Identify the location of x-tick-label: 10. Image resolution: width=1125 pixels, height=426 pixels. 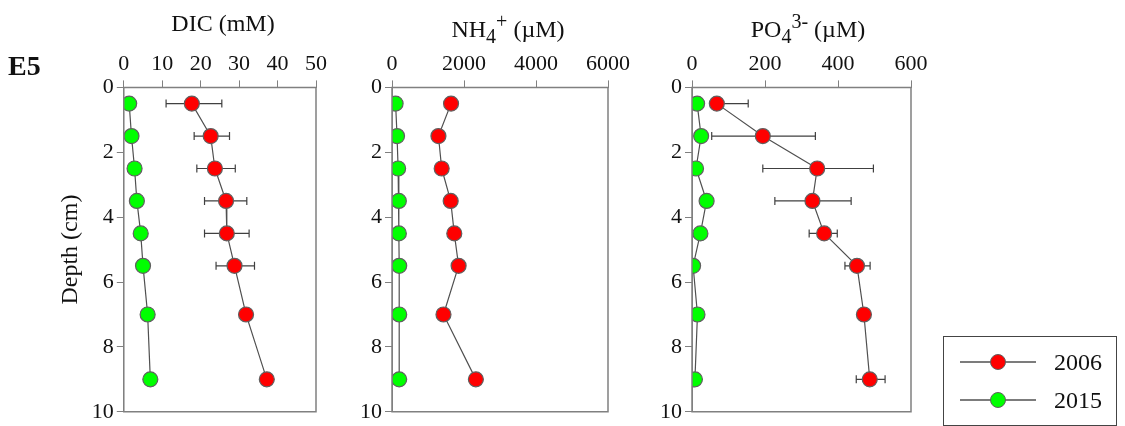
(162, 62).